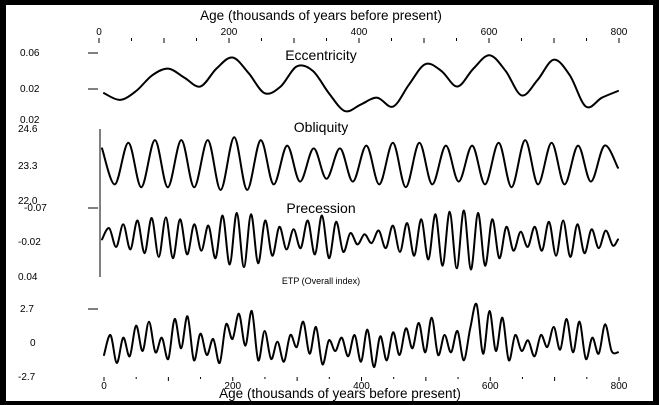 The width and height of the screenshot is (659, 405). Describe the element at coordinates (27, 377) in the screenshot. I see `etp-ytick-label: -2.7` at that location.